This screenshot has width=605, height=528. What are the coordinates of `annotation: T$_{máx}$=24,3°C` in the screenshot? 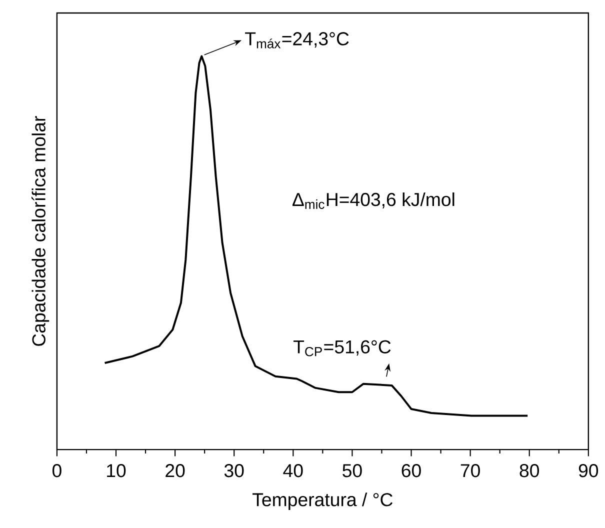 It's located at (297, 40).